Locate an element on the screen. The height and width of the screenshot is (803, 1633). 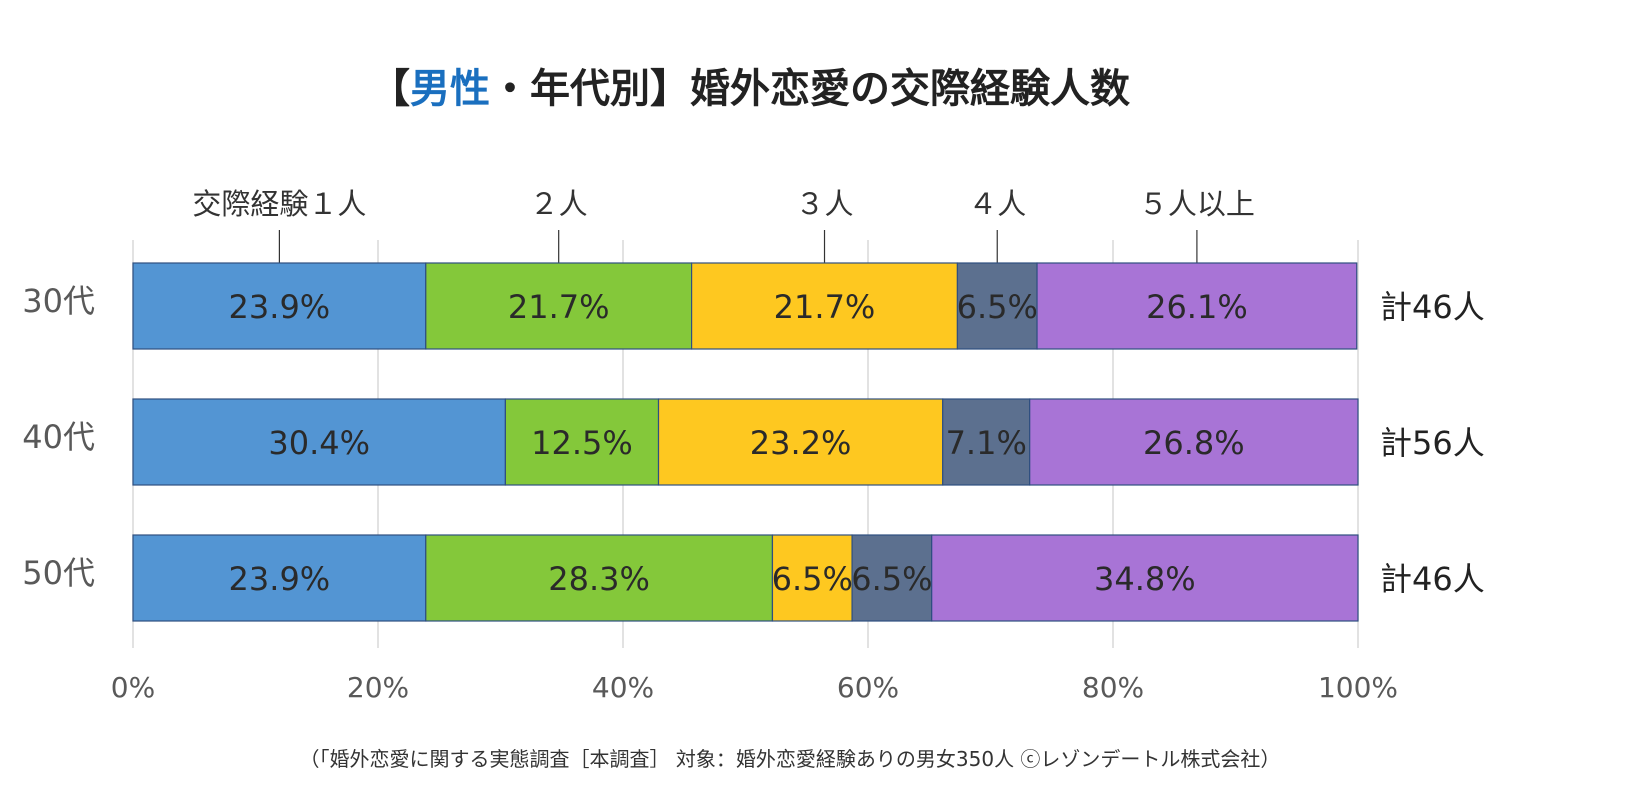
y-category-label: 50代 is located at coordinates (58, 573).